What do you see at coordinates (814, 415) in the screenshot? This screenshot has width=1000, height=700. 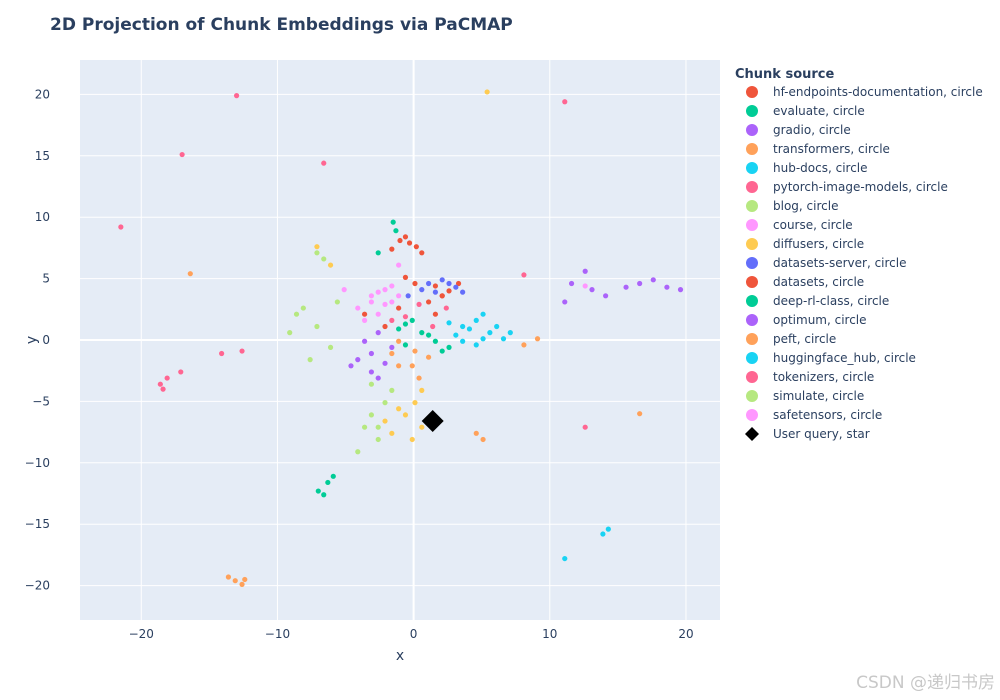 I see `legend-item: safetensors, circle` at bounding box center [814, 415].